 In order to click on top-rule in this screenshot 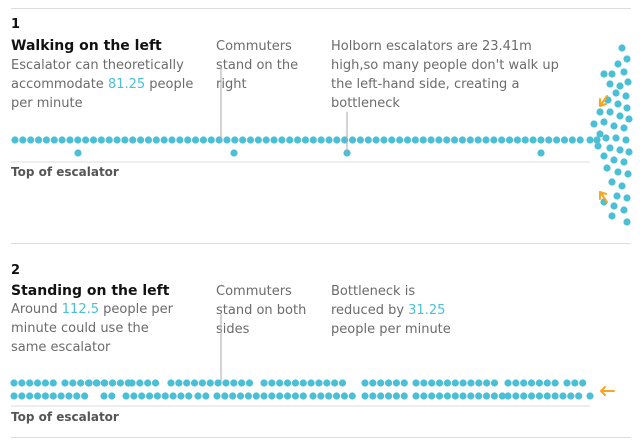, I will do `click(321, 8)`.